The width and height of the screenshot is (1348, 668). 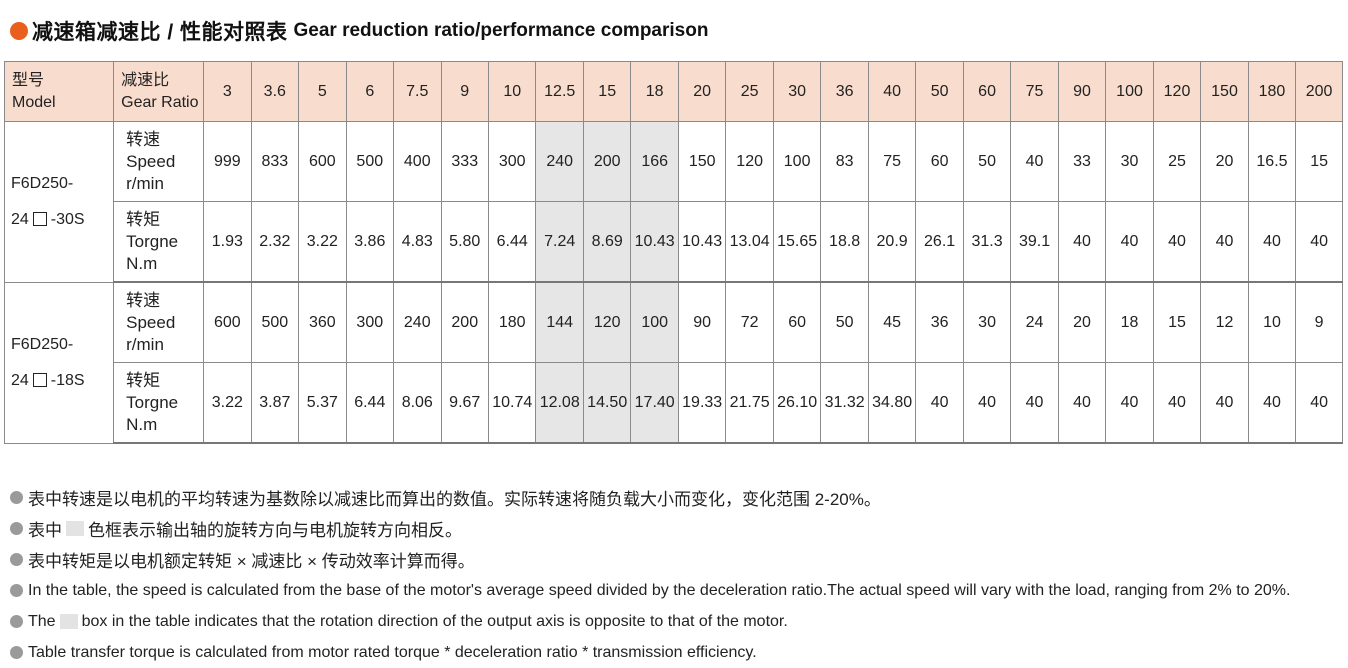 What do you see at coordinates (322, 91) in the screenshot?
I see `header-ratio-value: 5` at bounding box center [322, 91].